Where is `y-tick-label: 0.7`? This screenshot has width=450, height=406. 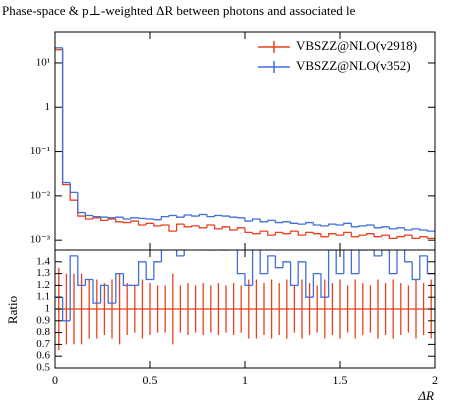
y-tick-label: 0.7 is located at coordinates (43, 344).